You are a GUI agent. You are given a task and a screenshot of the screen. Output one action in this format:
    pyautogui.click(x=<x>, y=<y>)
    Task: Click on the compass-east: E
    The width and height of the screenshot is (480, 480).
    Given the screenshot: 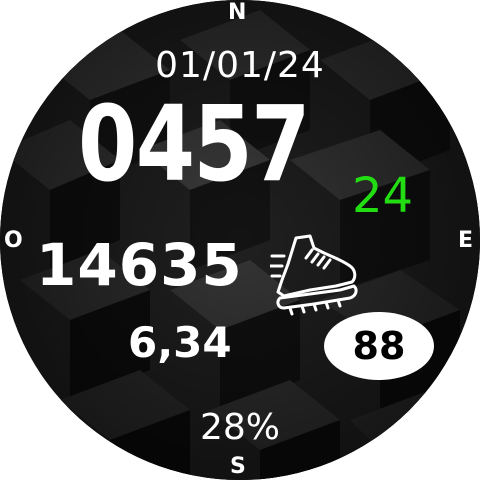 What is the action you would take?
    pyautogui.click(x=466, y=240)
    